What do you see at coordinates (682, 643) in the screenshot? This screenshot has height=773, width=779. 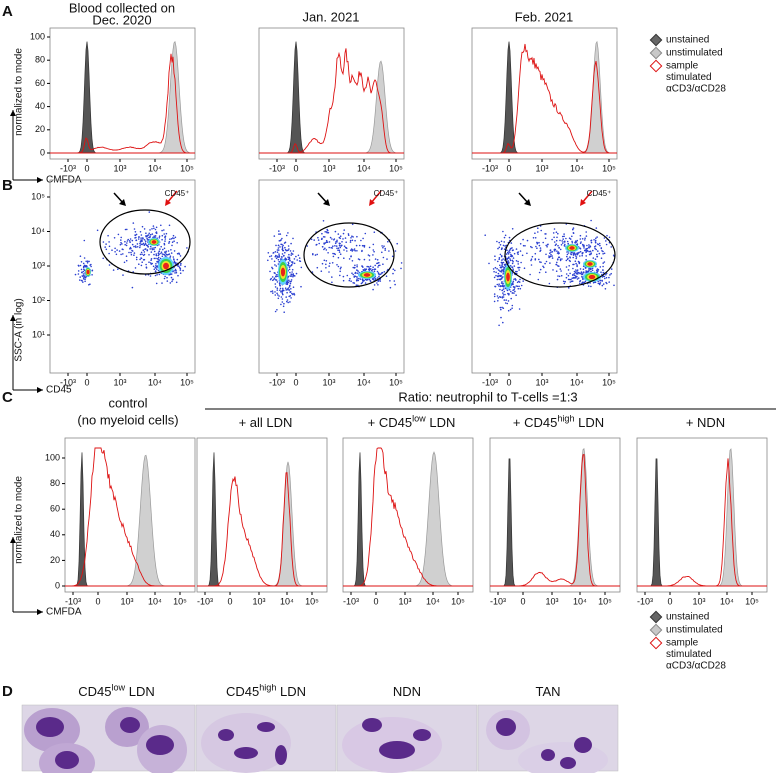 I see `legend-label: sample` at bounding box center [682, 643].